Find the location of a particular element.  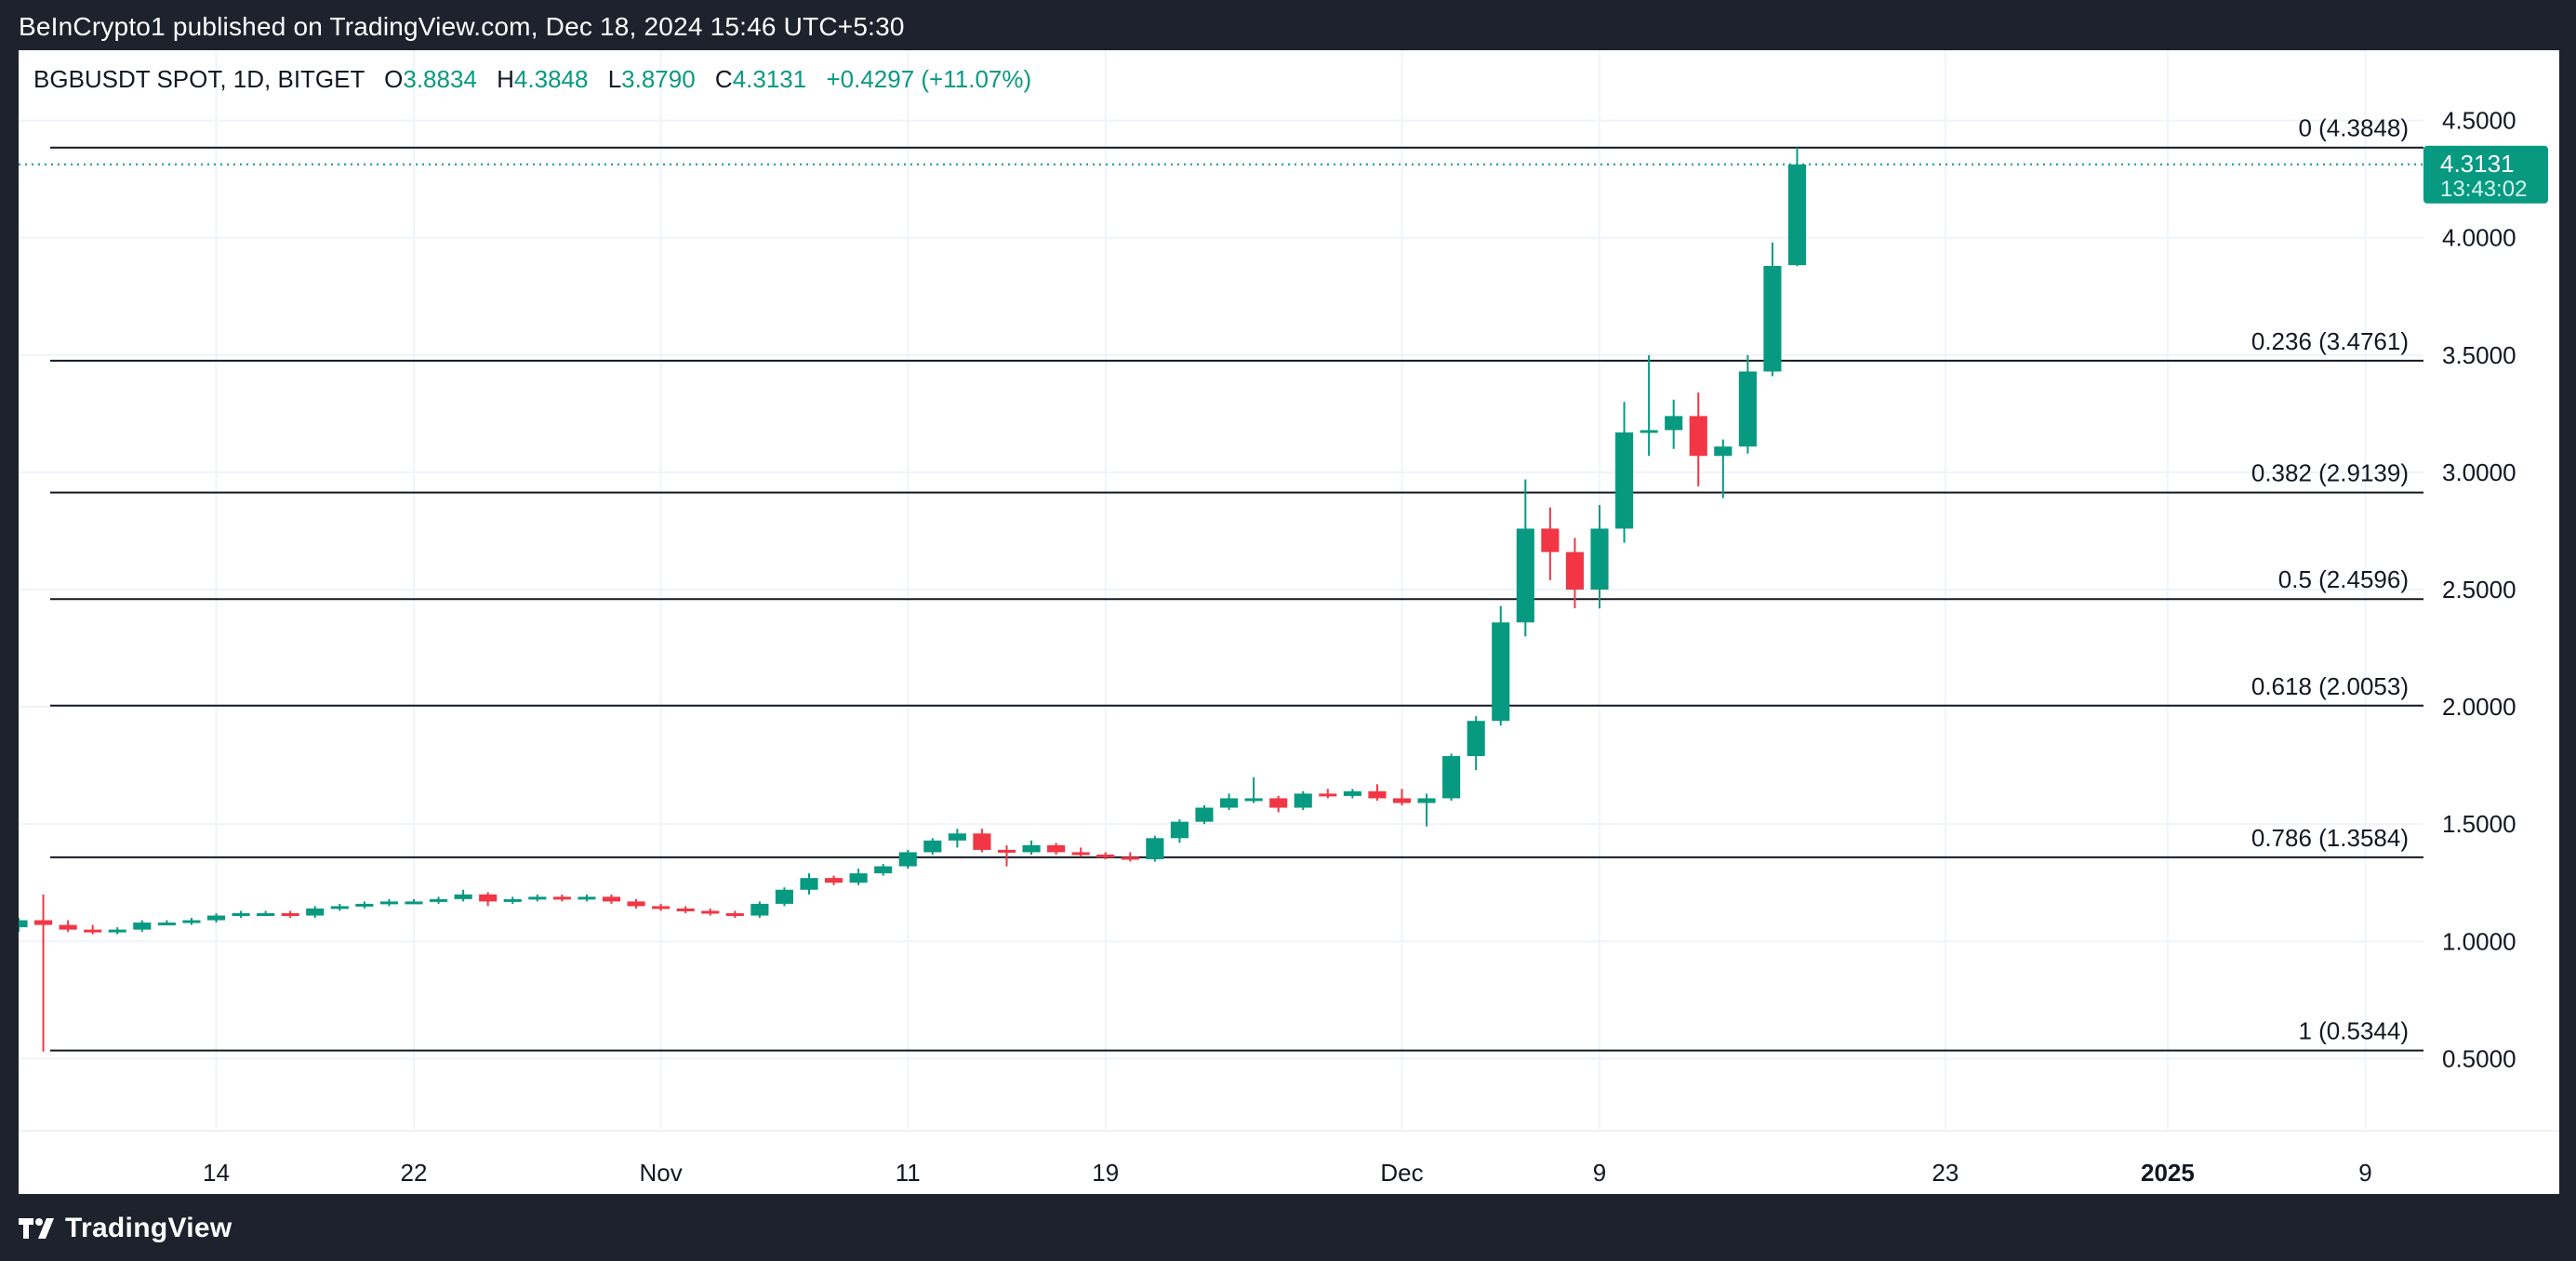

tradingview-logo: TradingView is located at coordinates (125, 1228).